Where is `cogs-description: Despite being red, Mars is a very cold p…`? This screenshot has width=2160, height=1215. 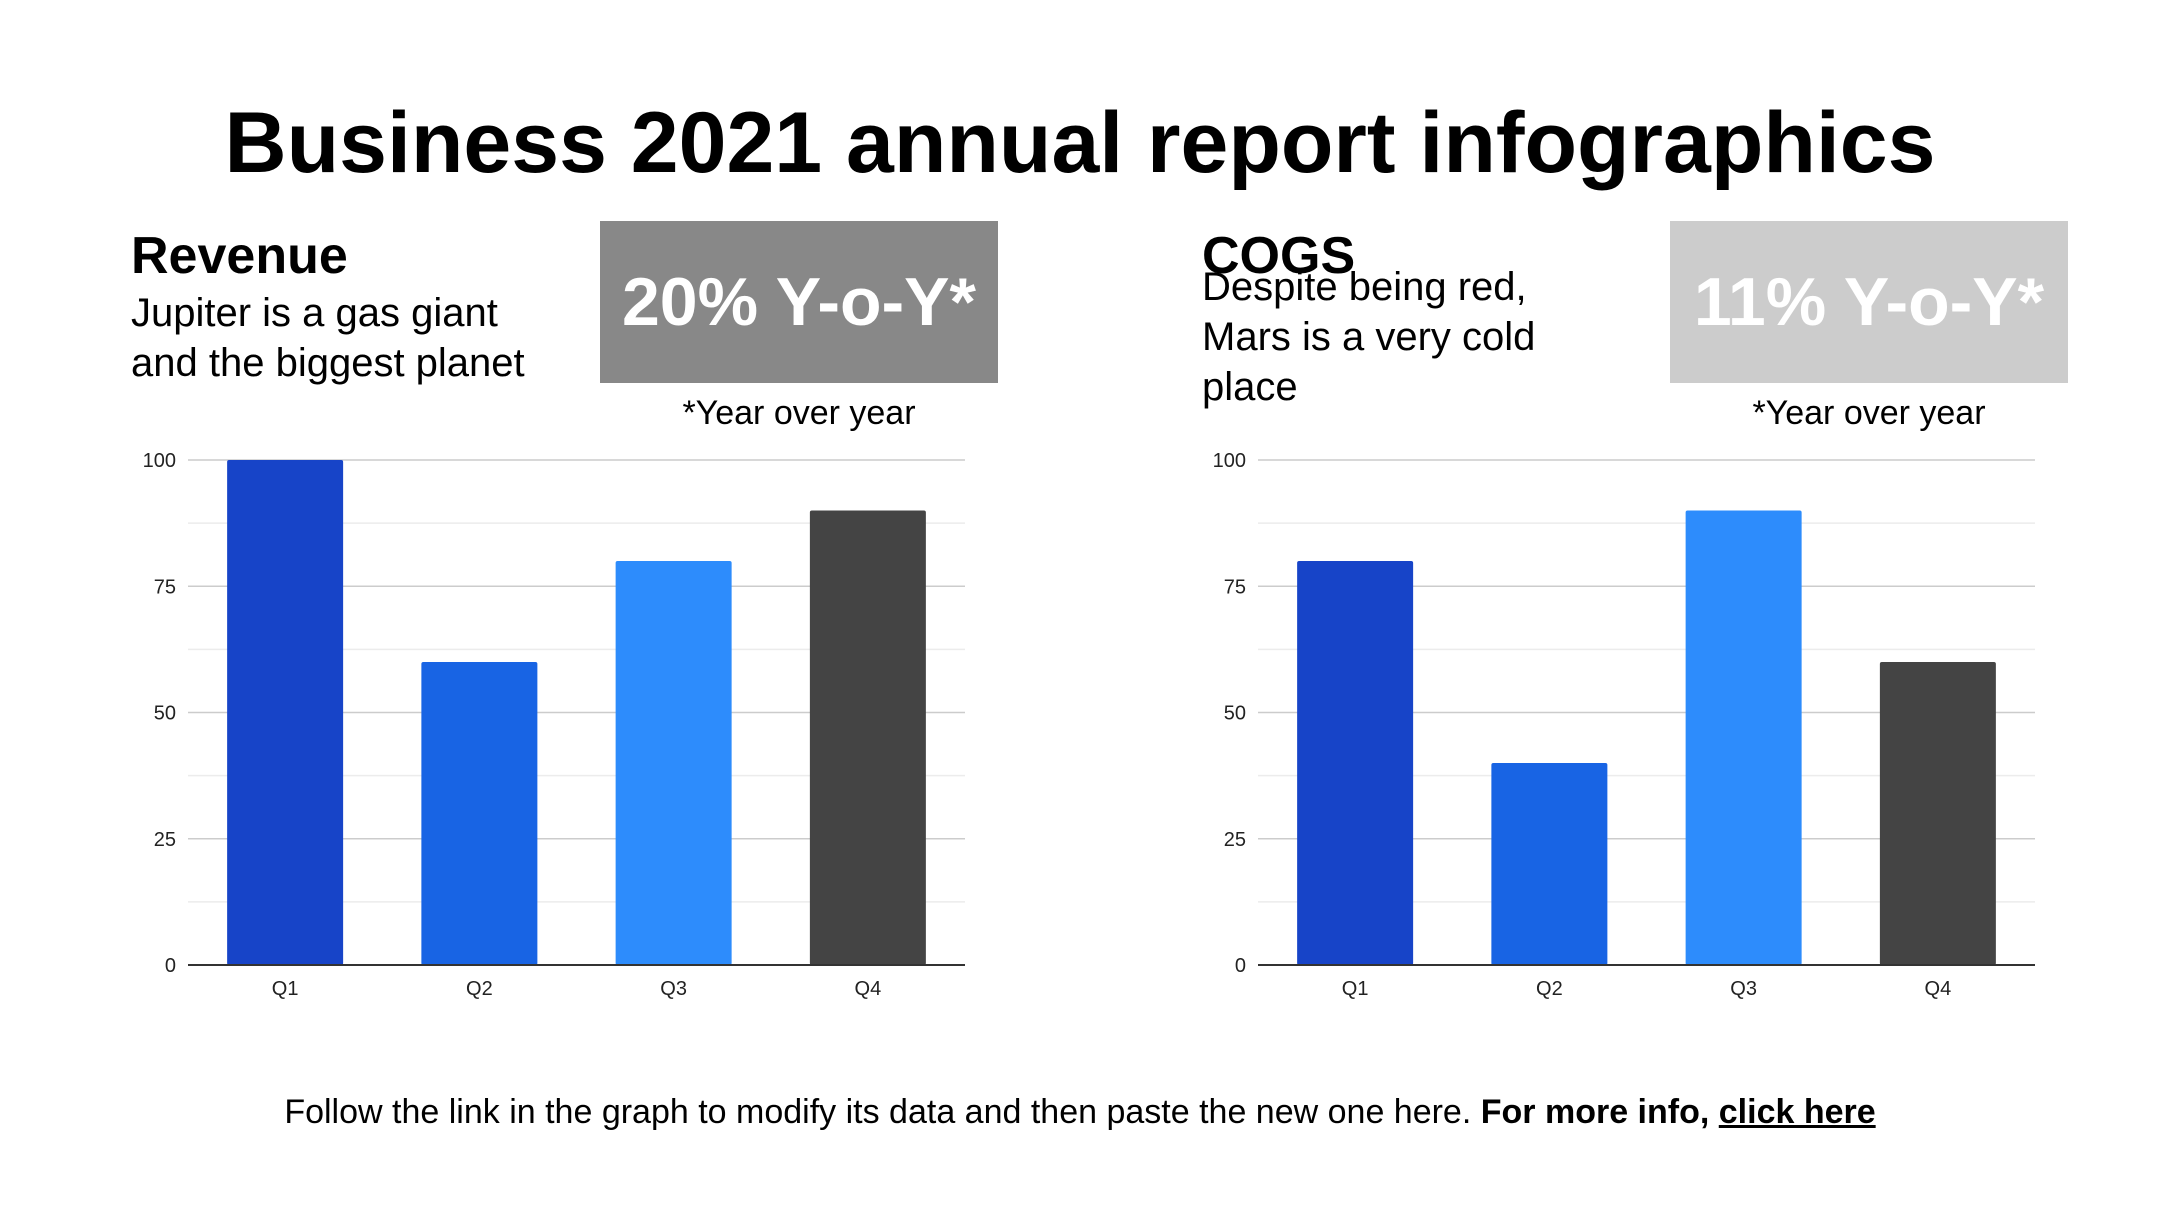 cogs-description: Despite being red, Mars is a very cold p… is located at coordinates (1369, 337).